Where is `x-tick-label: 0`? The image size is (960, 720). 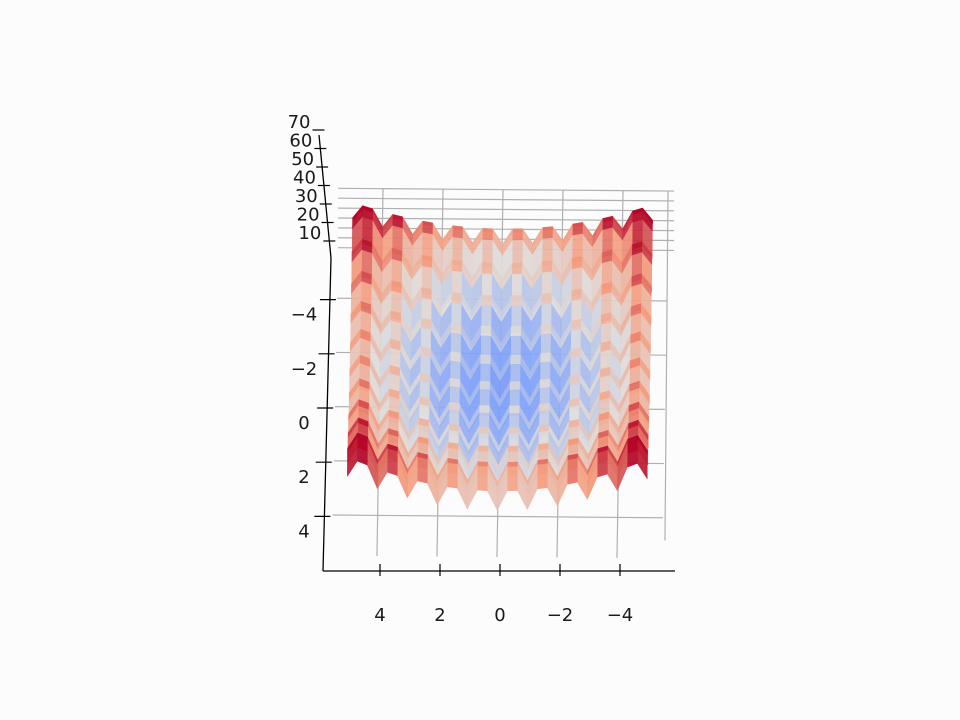 x-tick-label: 0 is located at coordinates (499, 615).